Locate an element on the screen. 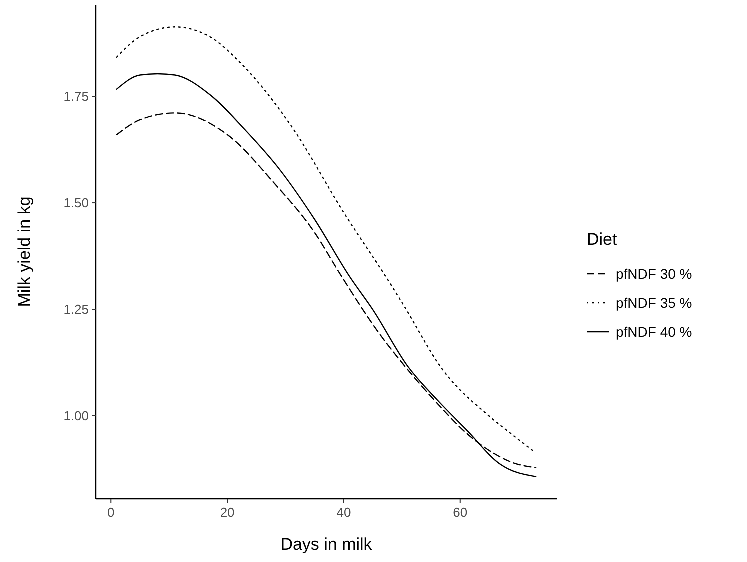 This screenshot has height=562, width=747. y-tick-label: 1.75 is located at coordinates (76, 96).